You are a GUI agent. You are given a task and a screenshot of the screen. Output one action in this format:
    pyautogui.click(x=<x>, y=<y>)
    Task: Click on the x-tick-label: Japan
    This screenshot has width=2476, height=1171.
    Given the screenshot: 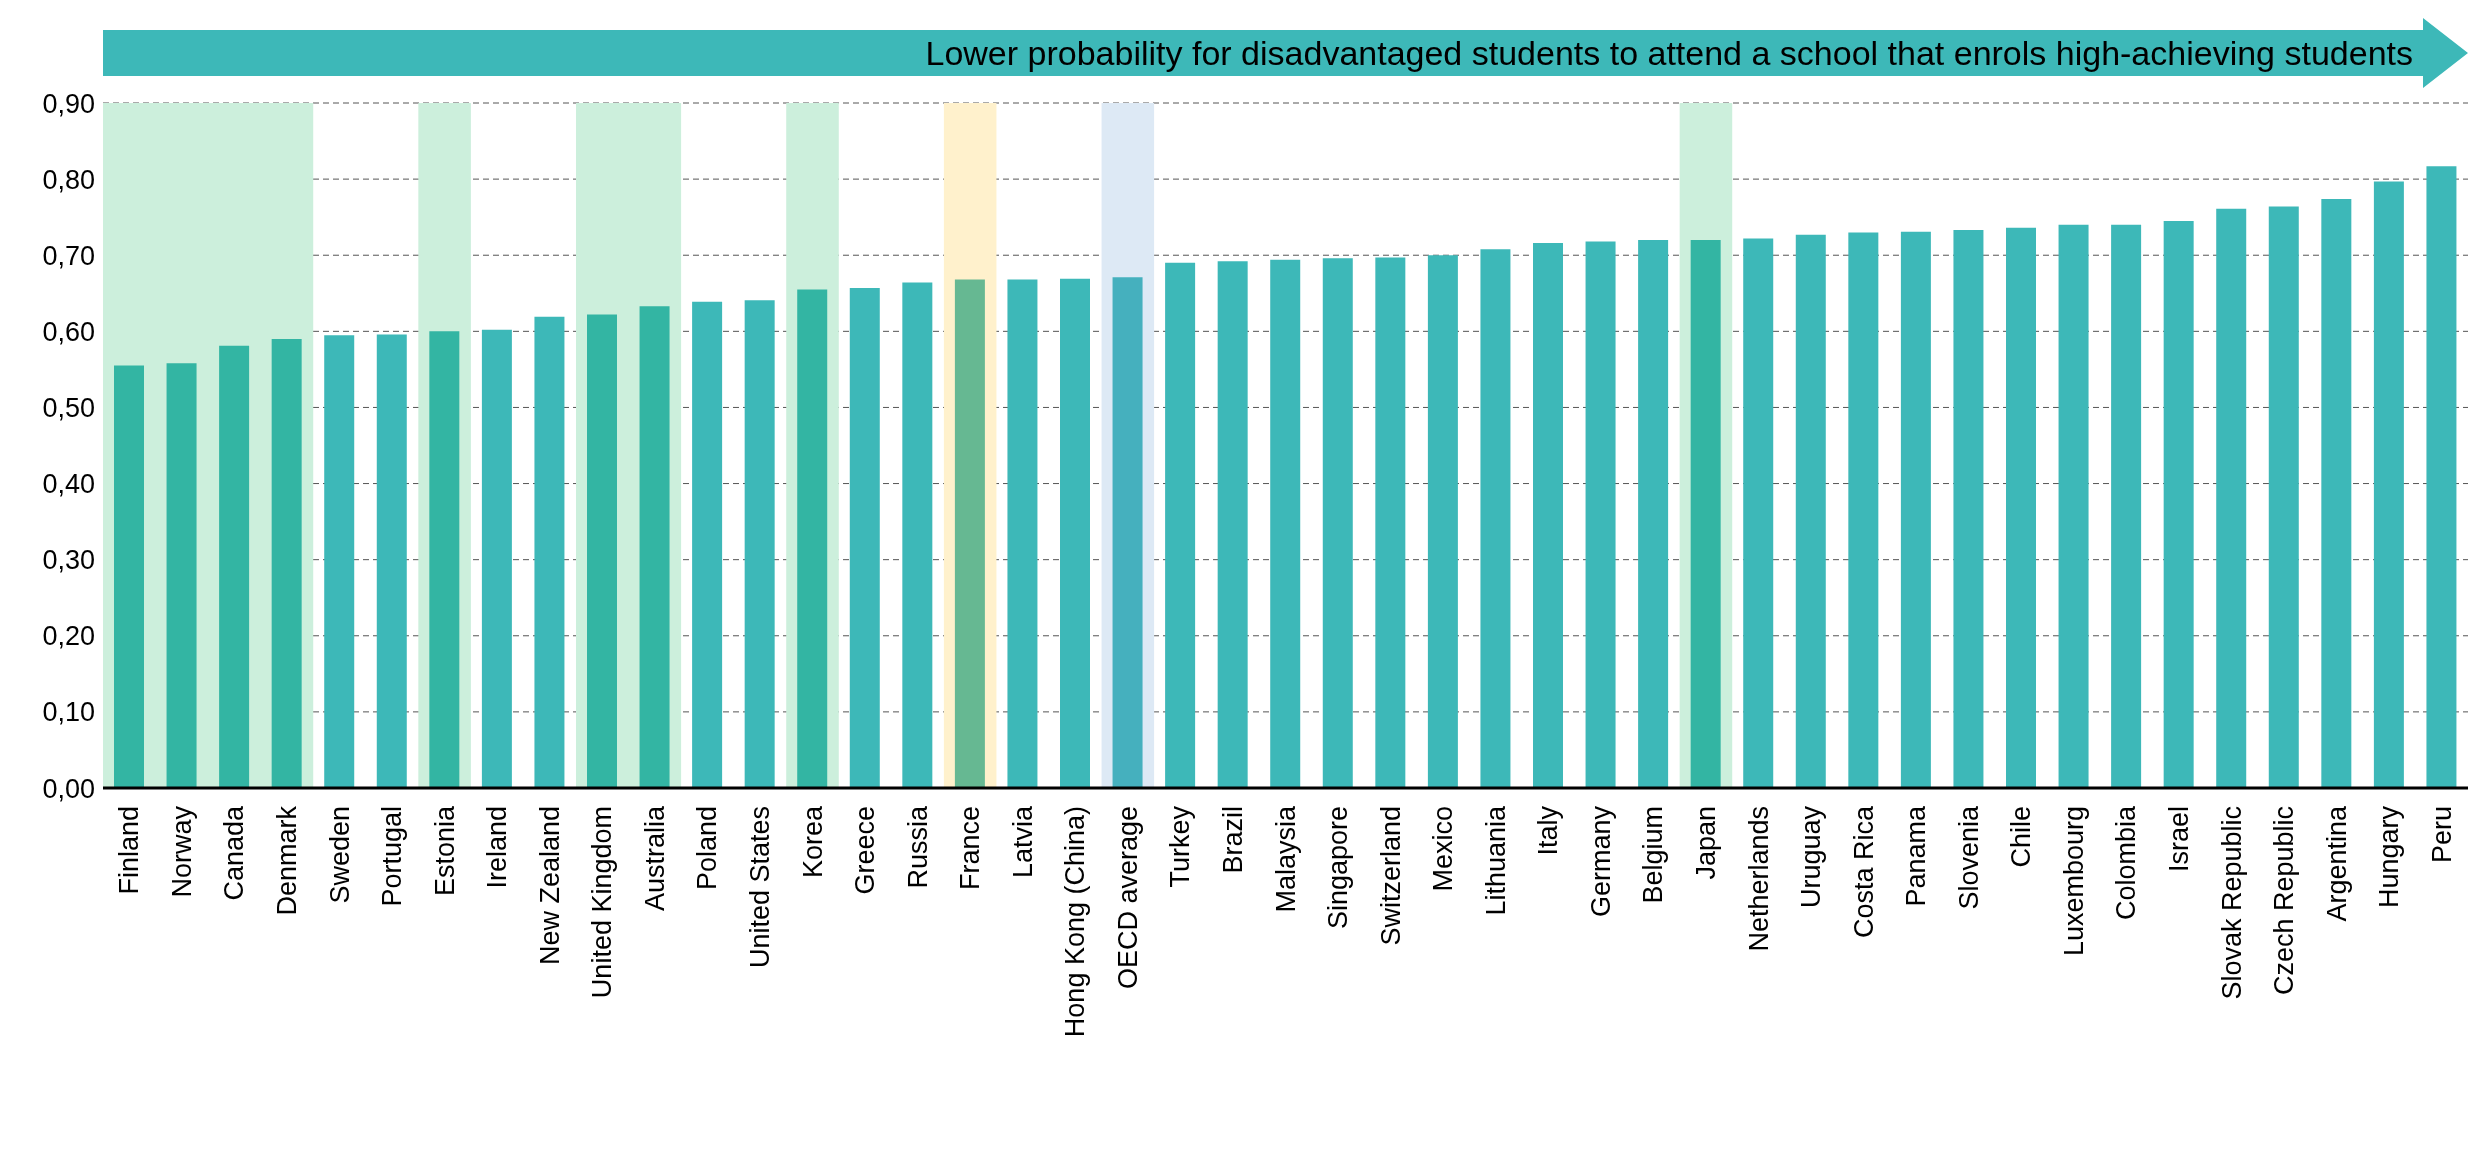 What is the action you would take?
    pyautogui.click(x=1705, y=843)
    